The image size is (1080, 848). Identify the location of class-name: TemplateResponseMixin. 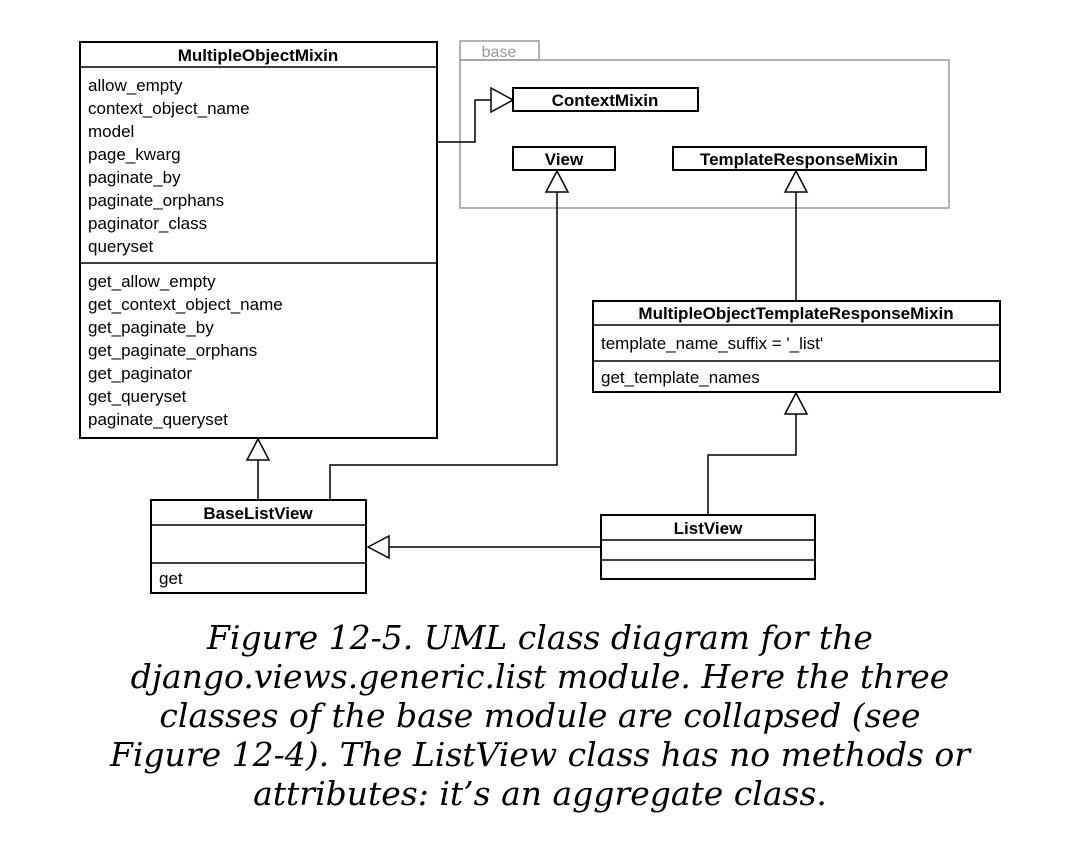
(799, 159).